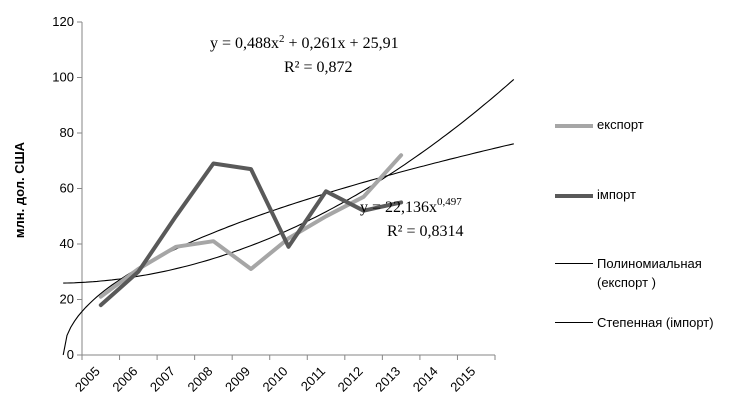 This screenshot has width=736, height=405. What do you see at coordinates (595, 194) in the screenshot?
I see `legend-item-import: імпорт` at bounding box center [595, 194].